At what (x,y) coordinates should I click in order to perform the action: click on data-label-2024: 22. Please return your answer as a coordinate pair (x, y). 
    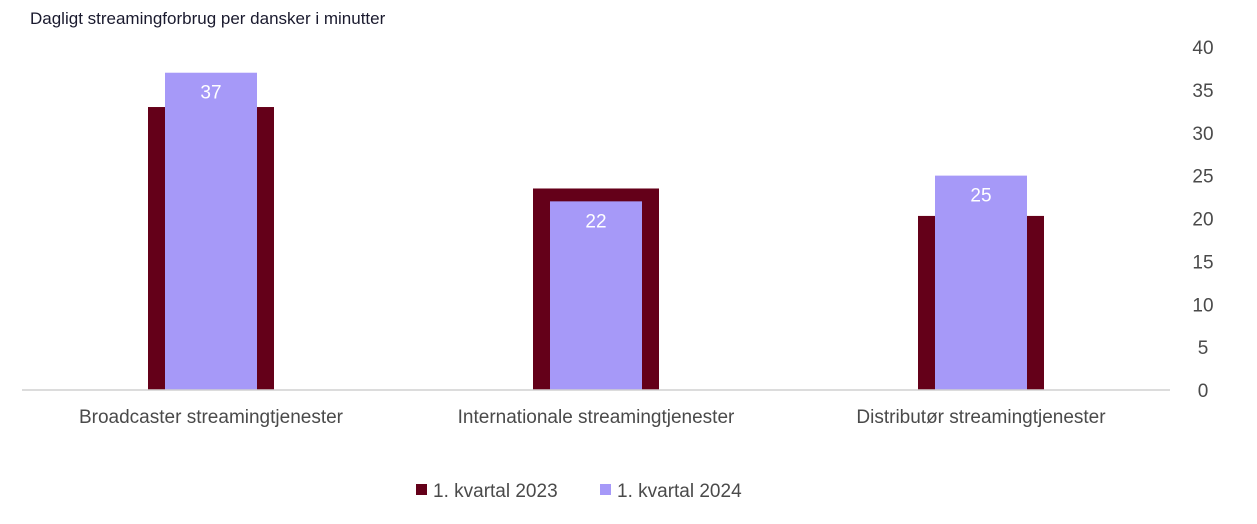
    Looking at the image, I should click on (595, 221).